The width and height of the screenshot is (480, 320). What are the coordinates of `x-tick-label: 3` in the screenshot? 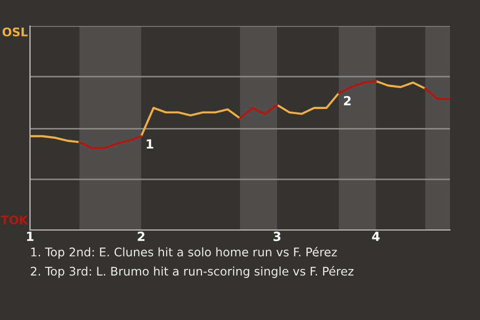 It's located at (277, 237).